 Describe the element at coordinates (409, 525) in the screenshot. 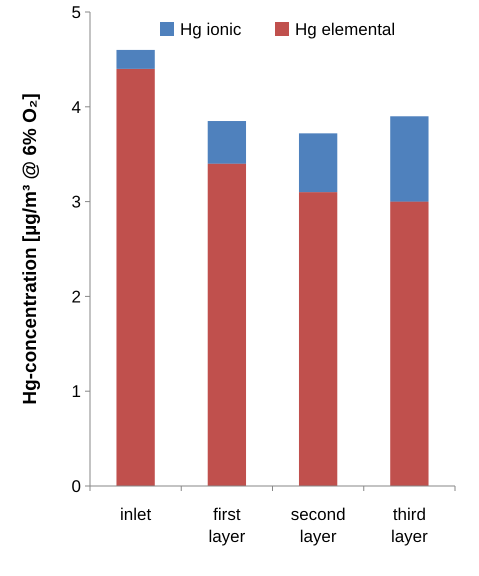

I see `x-tick-label: third layer` at that location.